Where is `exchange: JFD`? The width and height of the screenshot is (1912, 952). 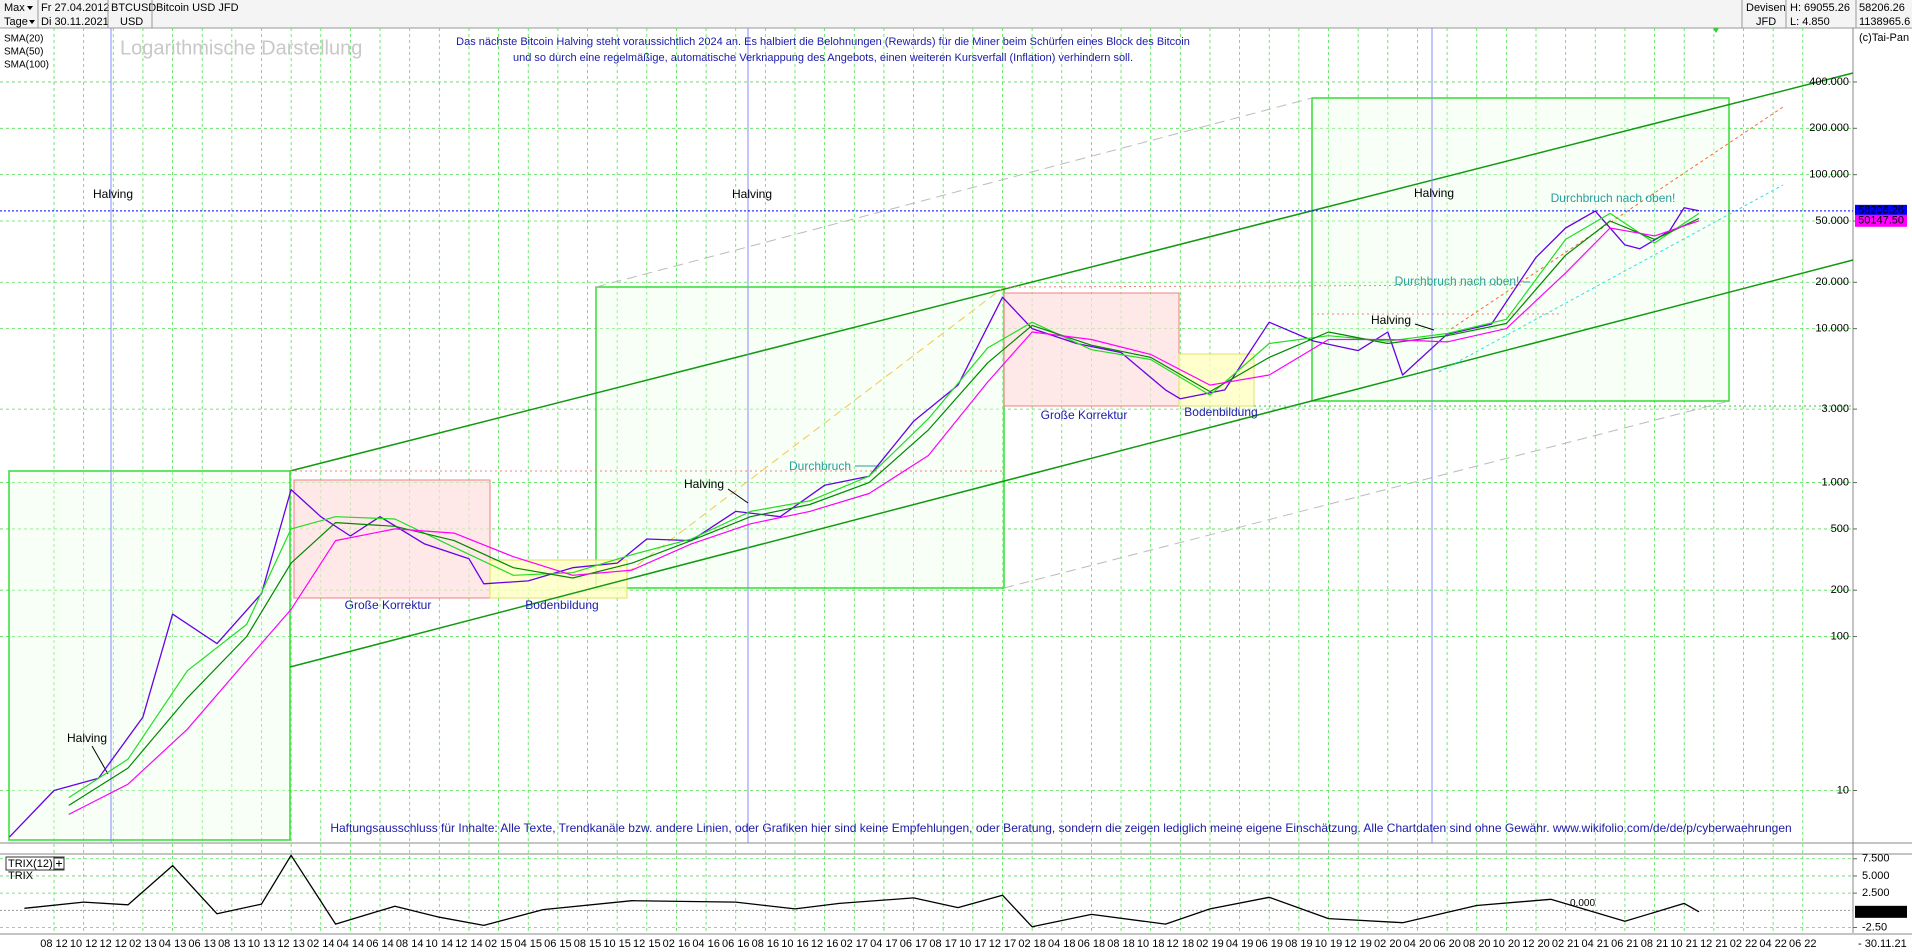
exchange: JFD is located at coordinates (1766, 22).